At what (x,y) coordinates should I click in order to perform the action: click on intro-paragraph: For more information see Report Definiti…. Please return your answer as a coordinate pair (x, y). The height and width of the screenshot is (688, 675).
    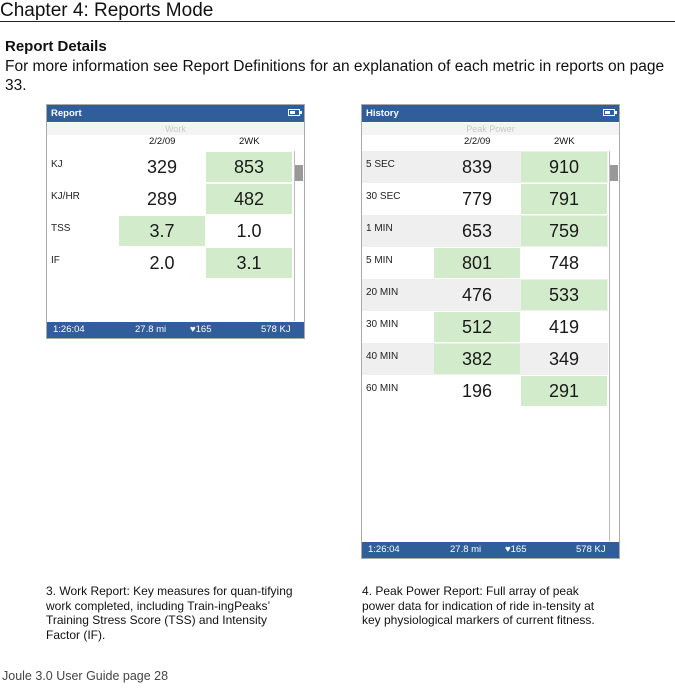
    Looking at the image, I should click on (335, 76).